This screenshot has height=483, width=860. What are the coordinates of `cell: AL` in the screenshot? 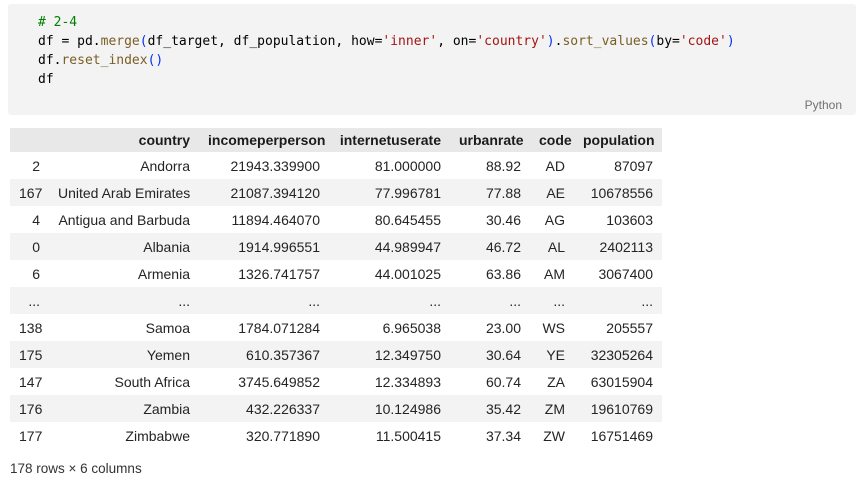 It's located at (556, 246).